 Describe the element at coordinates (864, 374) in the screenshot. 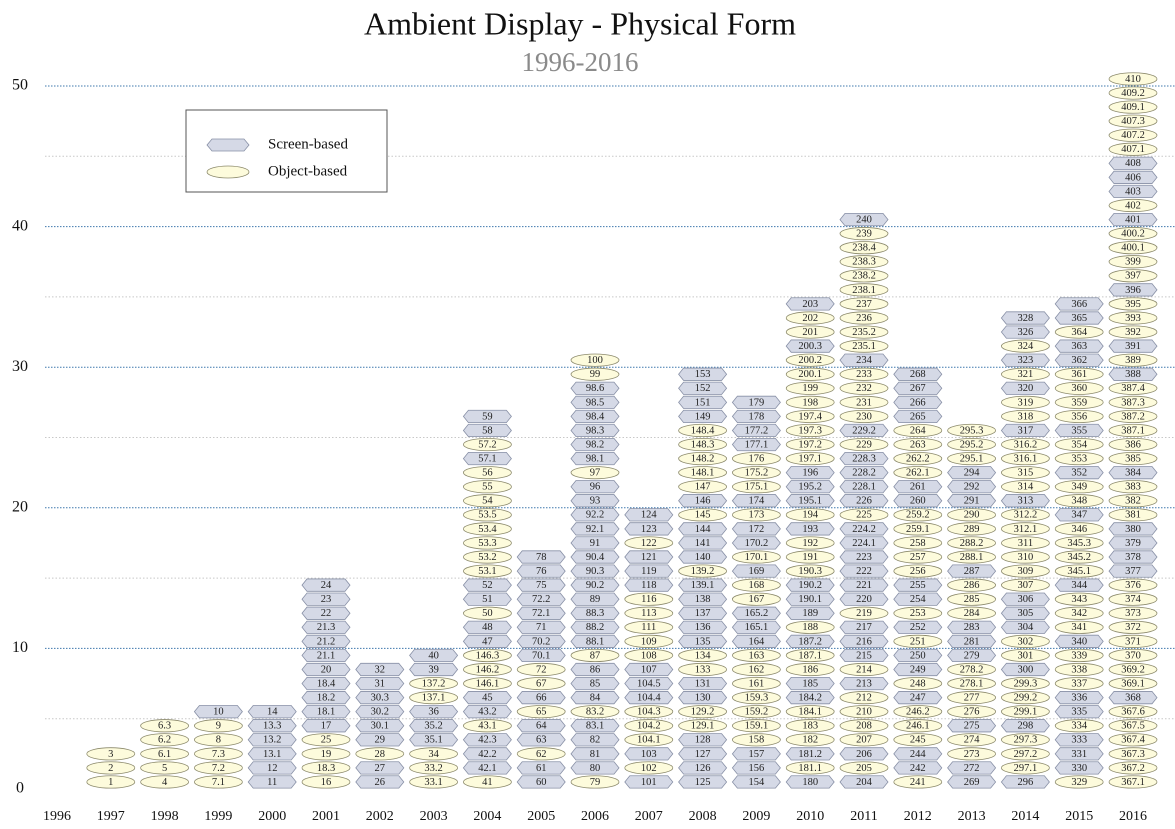

I see `token-label: 233` at that location.